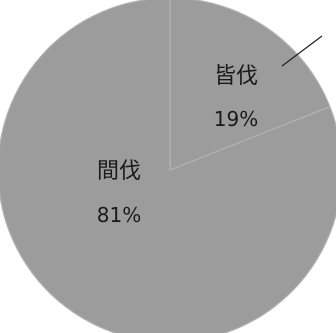 Image resolution: width=336 pixels, height=333 pixels. What do you see at coordinates (302, 51) in the screenshot?
I see `leader-line` at bounding box center [302, 51].